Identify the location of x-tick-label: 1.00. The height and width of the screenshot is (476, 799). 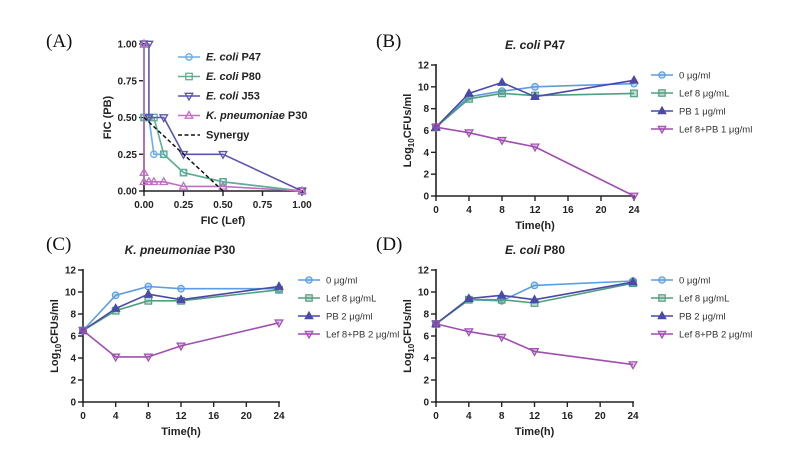
(302, 205).